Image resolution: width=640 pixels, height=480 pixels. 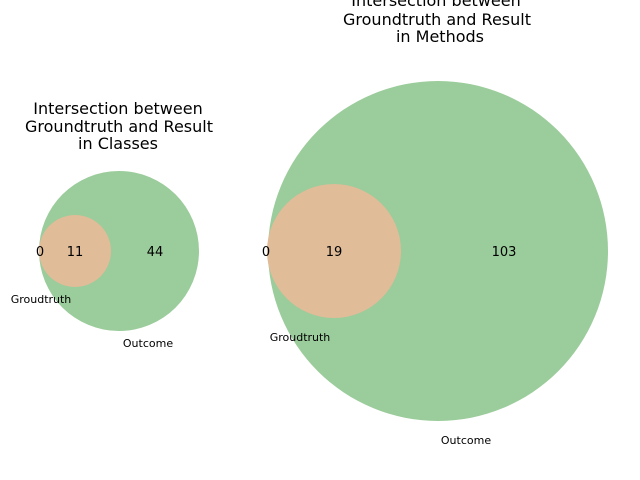 I want to click on classes-outcome-only-count: 44, so click(x=155, y=252).